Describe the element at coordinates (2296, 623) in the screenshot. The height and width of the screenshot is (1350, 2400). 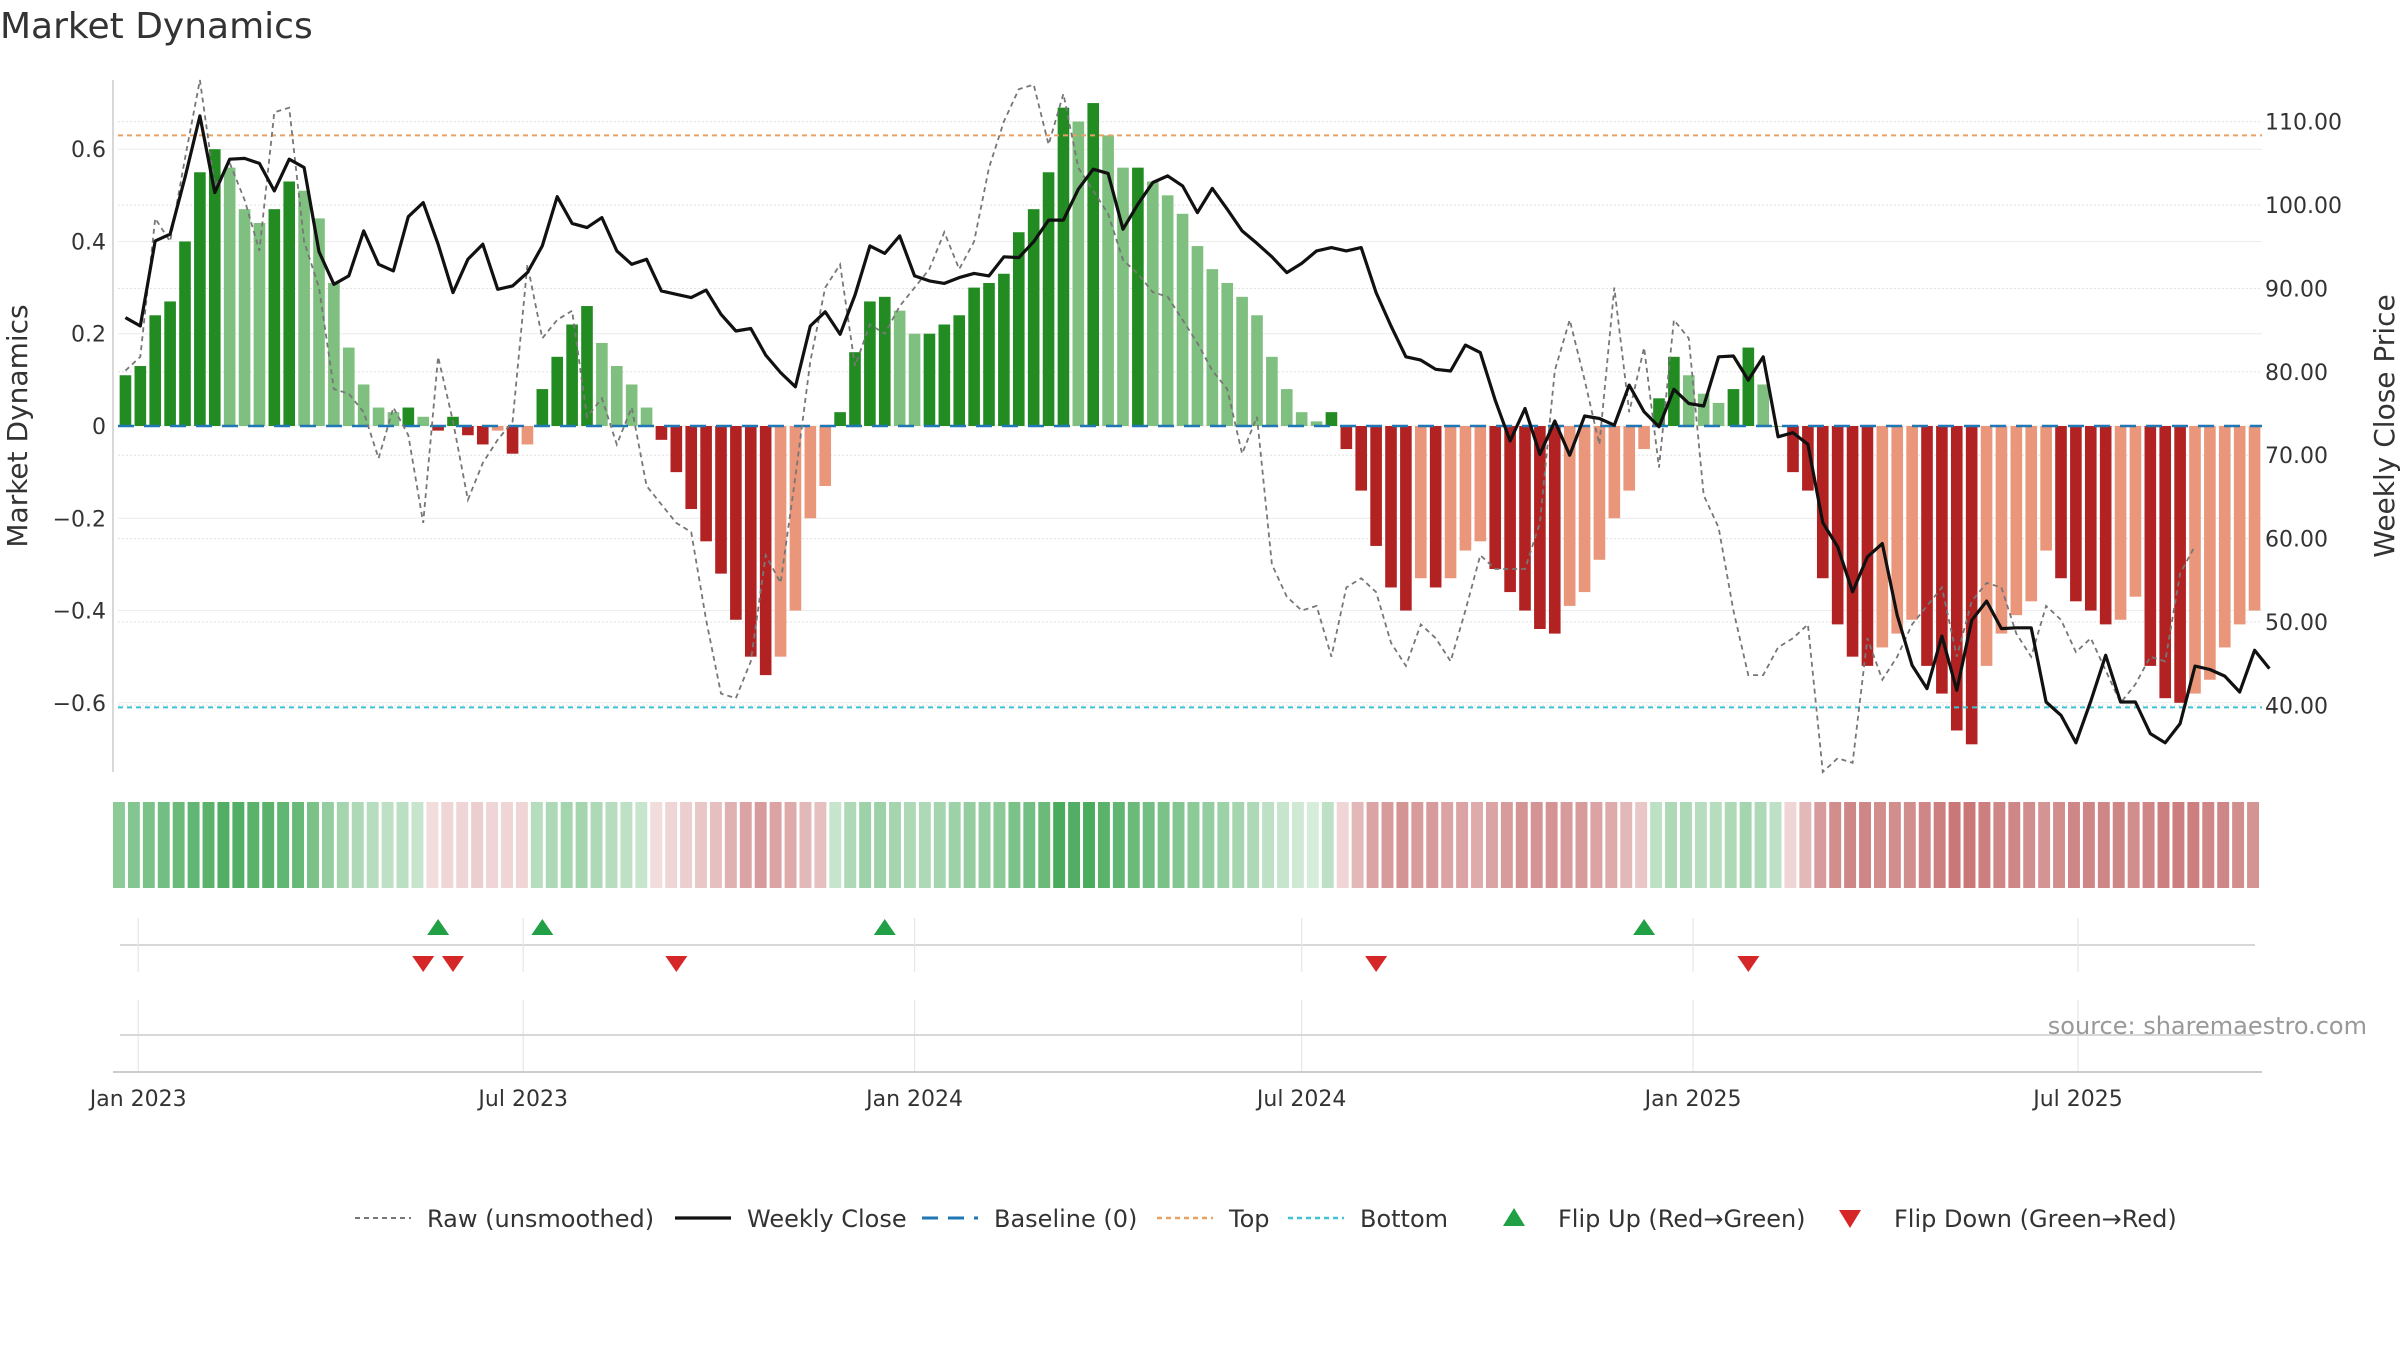
I see `right-tick-label-6: 50.00` at that location.